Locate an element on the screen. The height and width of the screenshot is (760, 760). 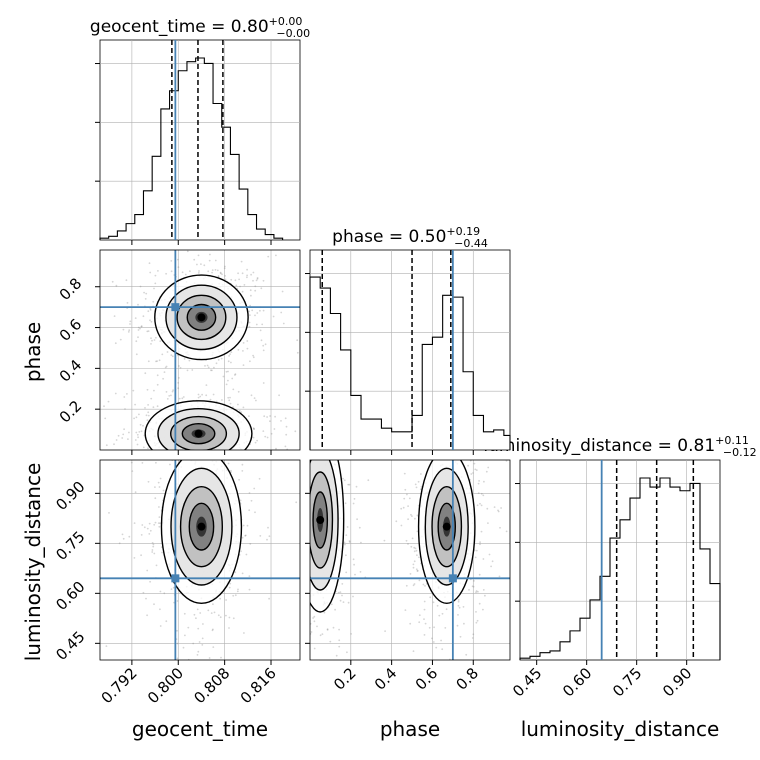
title-phase: phase = 0.50+0.19 −0.44 is located at coordinates (410, 237).